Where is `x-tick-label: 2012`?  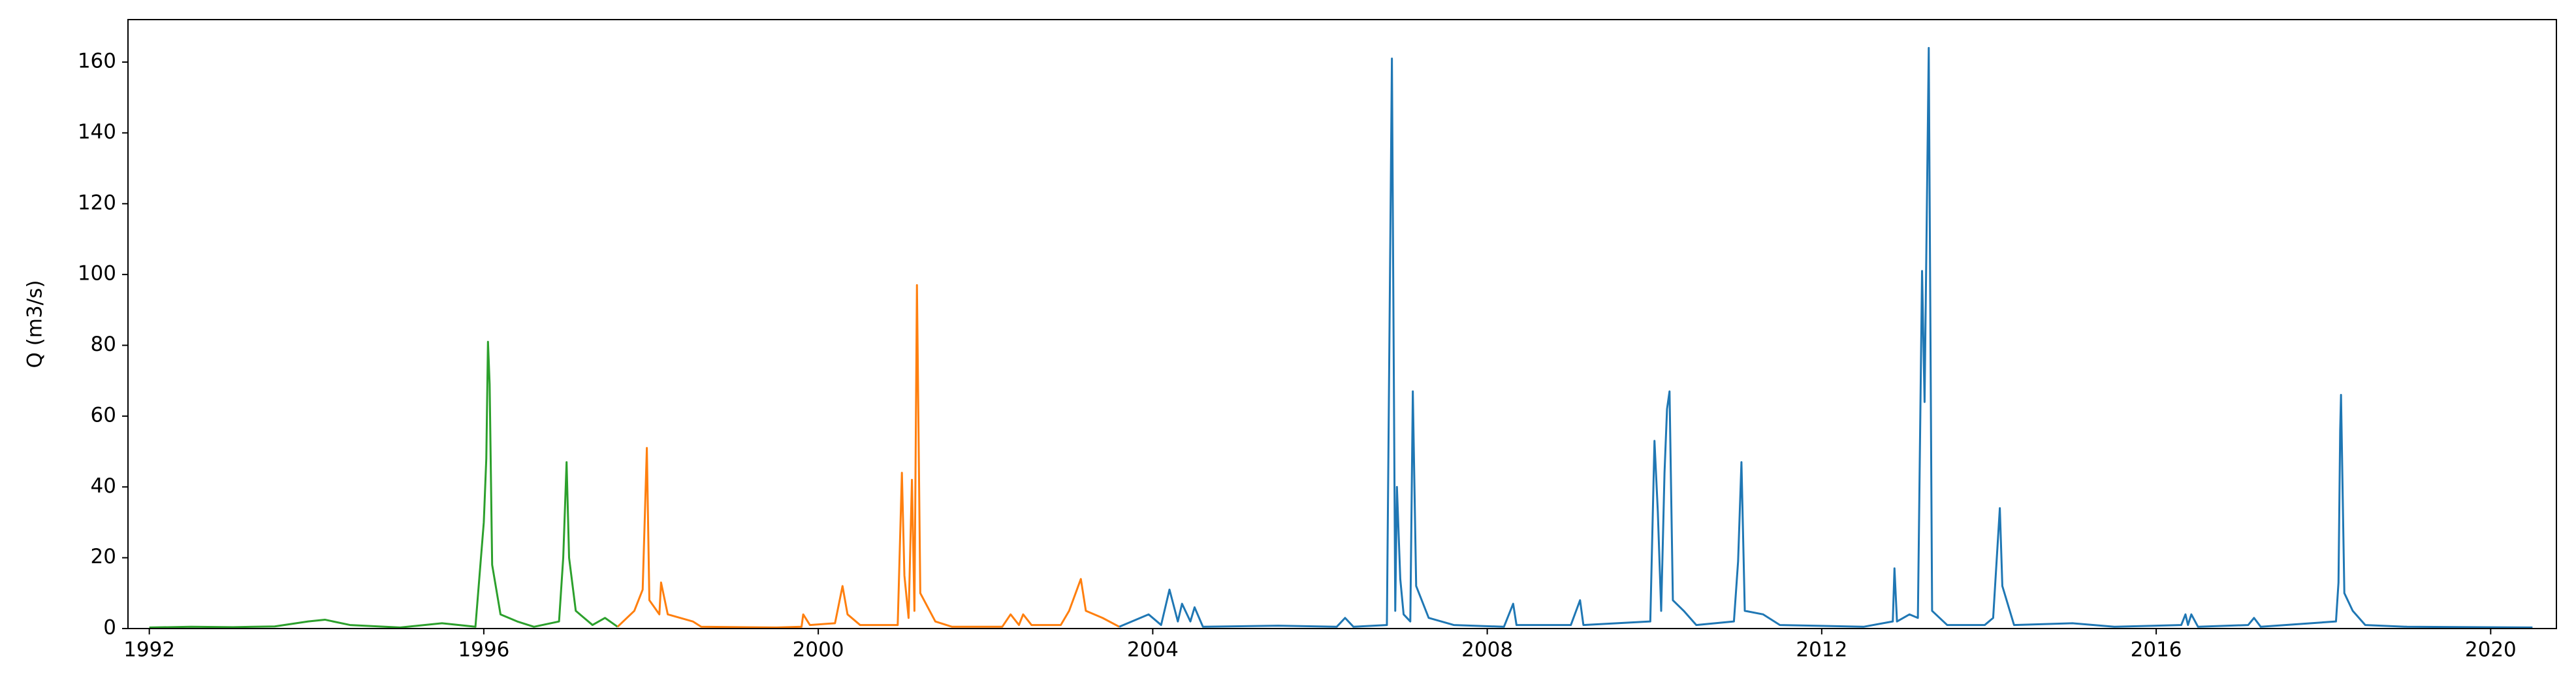
x-tick-label: 2012 is located at coordinates (1822, 650).